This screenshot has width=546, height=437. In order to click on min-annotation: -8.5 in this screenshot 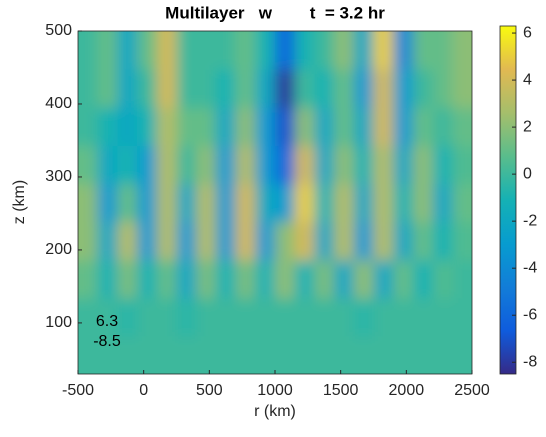, I will do `click(107, 341)`.